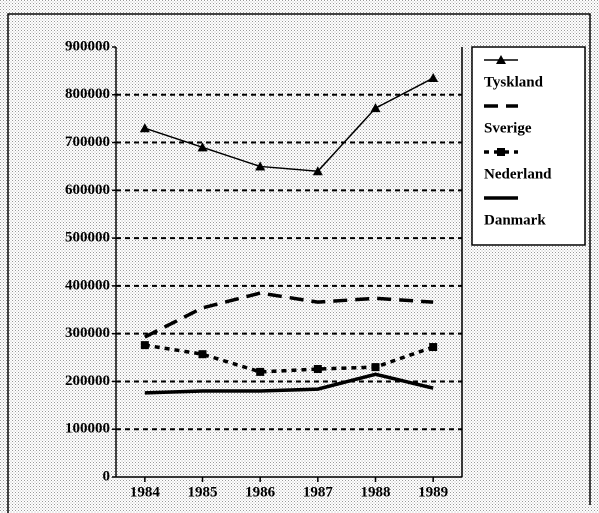  I want to click on y-tick-label: 500000, so click(87, 238).